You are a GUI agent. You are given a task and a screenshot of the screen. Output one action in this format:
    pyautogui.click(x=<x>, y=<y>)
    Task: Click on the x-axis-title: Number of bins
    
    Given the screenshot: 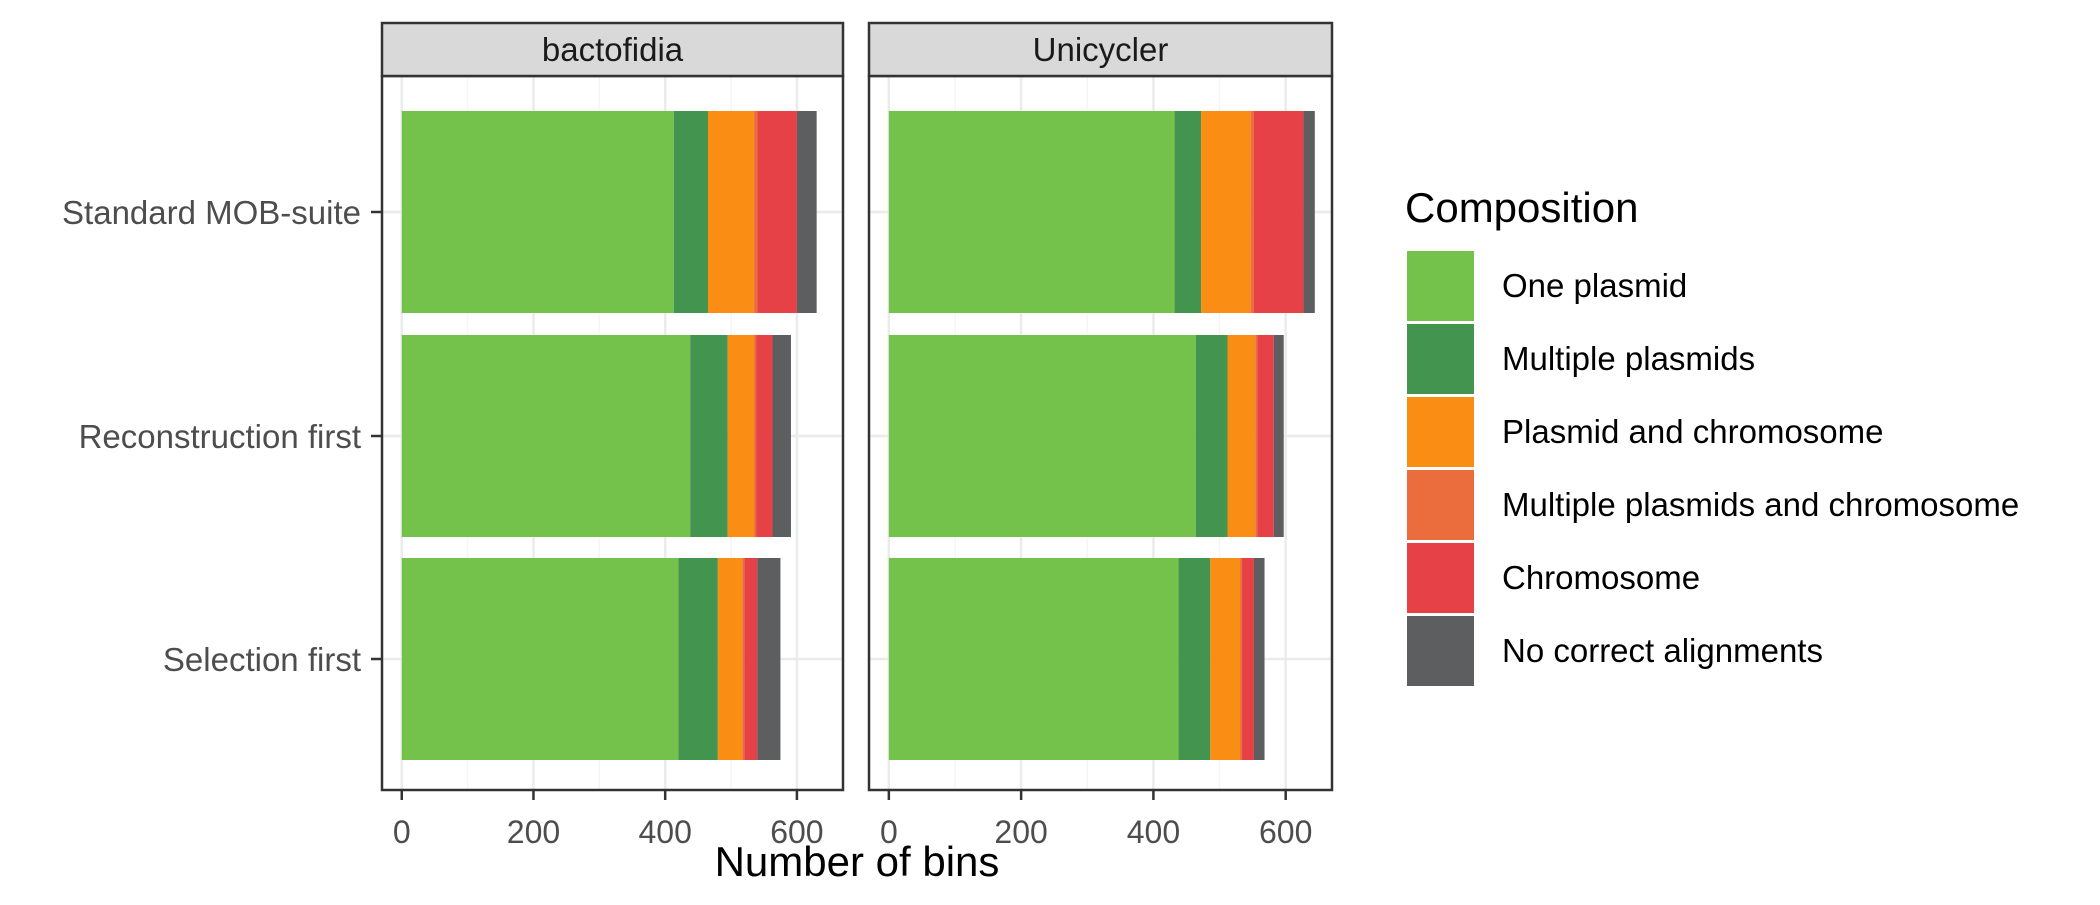 What is the action you would take?
    pyautogui.click(x=857, y=861)
    